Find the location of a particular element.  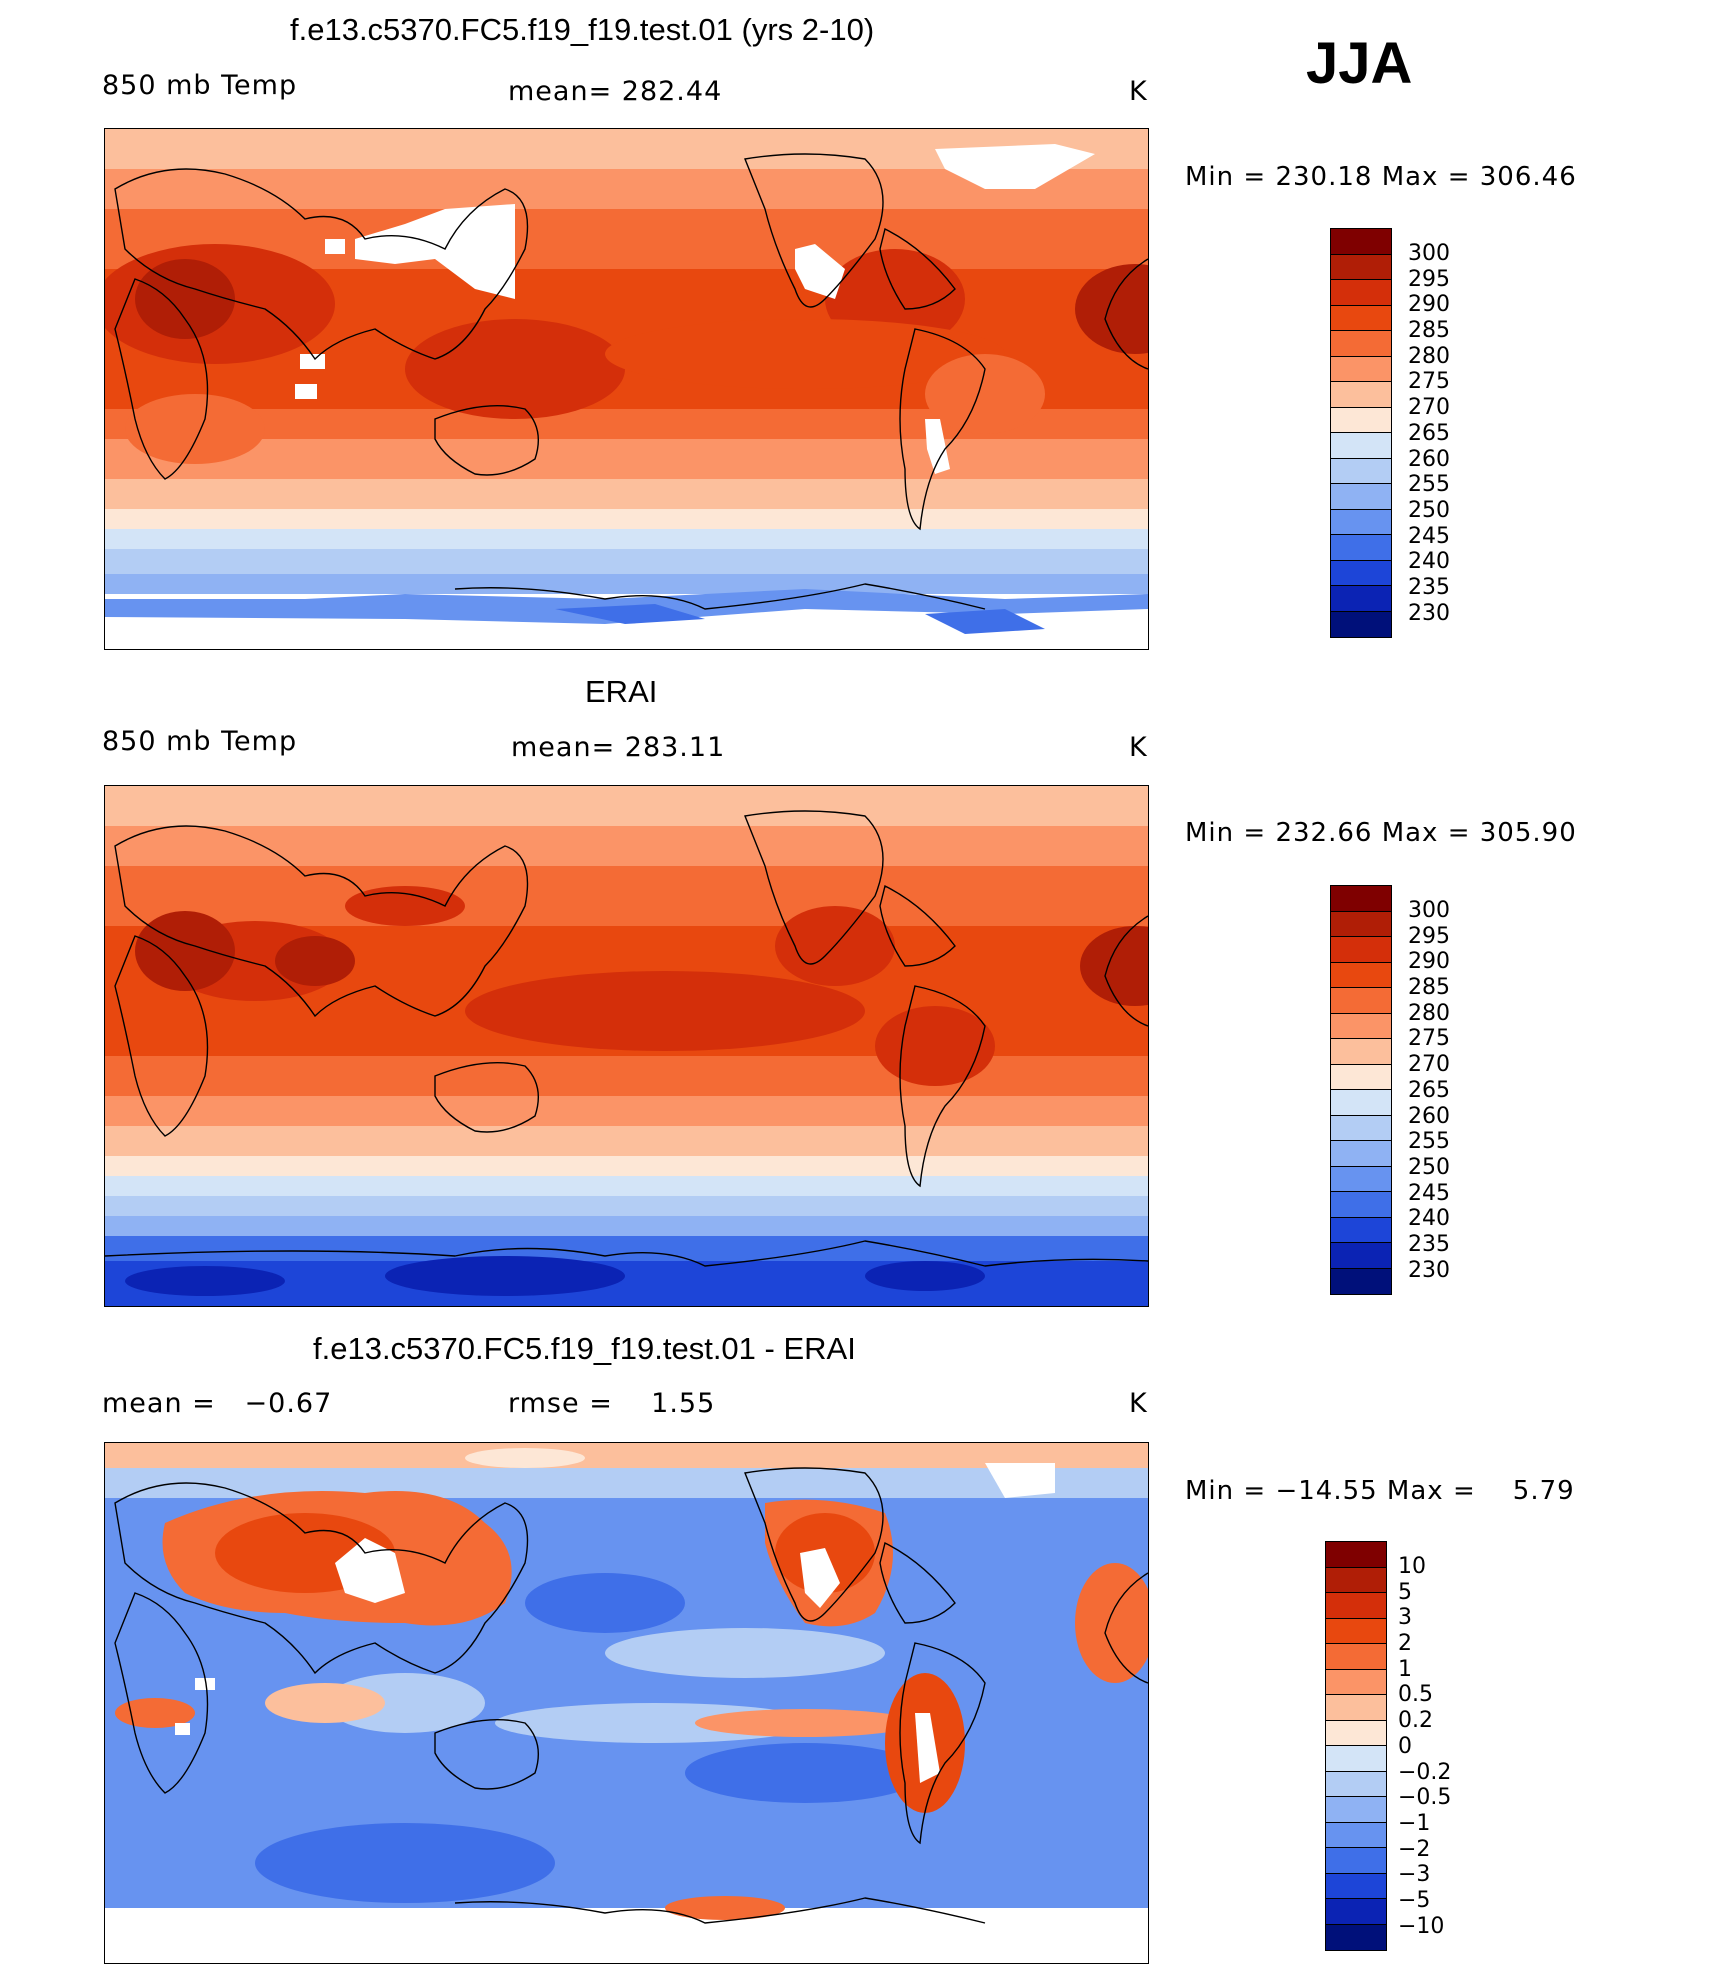

panel-title: f.e13.c5370.FC5.f19_f19.test.01 - ERAI is located at coordinates (584, 1348).